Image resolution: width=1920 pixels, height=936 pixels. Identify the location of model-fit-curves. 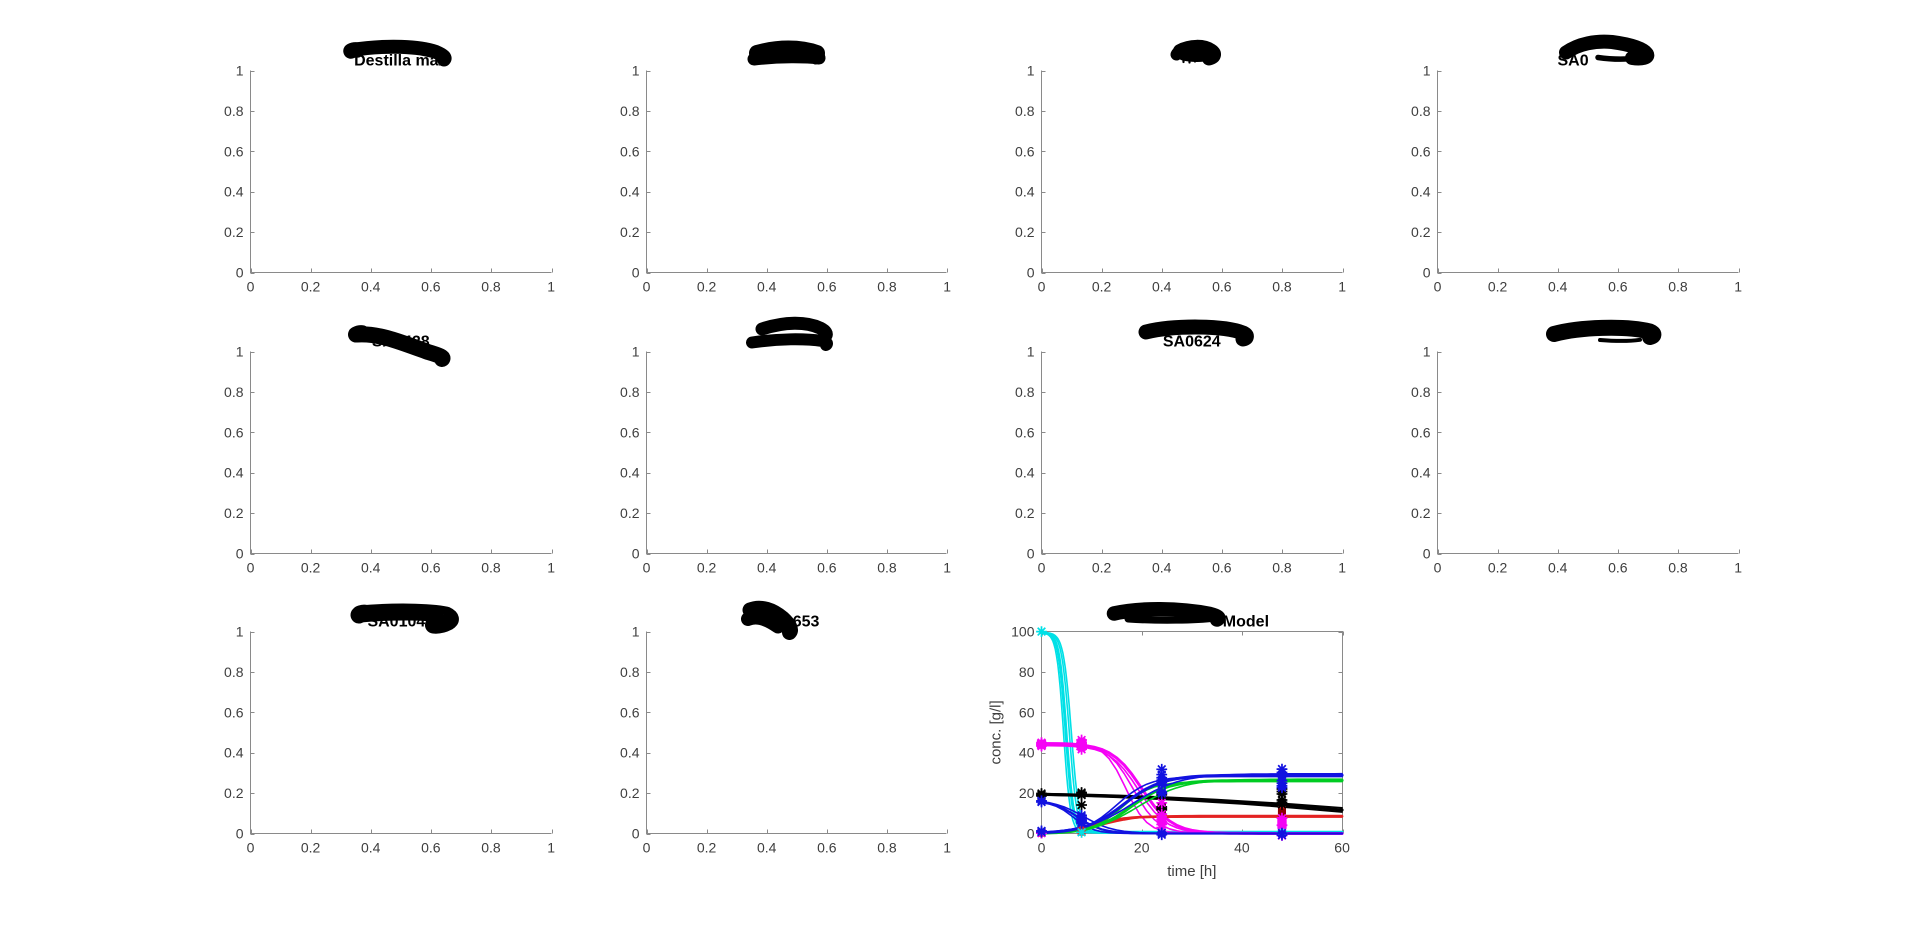
(1192, 733).